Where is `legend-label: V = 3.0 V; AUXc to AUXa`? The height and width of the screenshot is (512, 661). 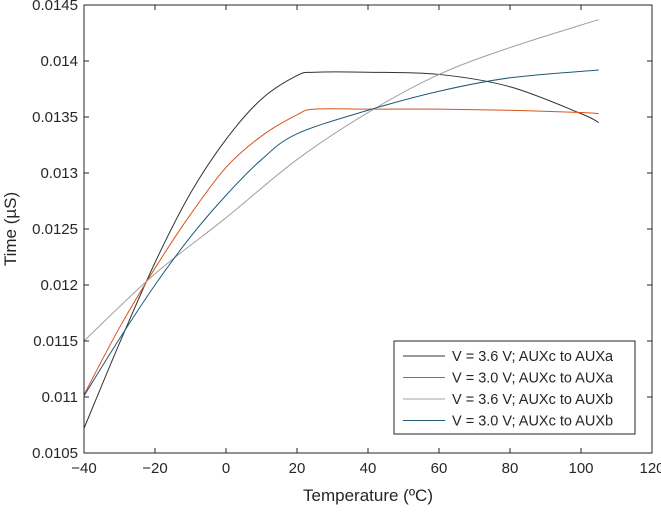
legend-label: V = 3.0 V; AUXc to AUXa is located at coordinates (533, 379).